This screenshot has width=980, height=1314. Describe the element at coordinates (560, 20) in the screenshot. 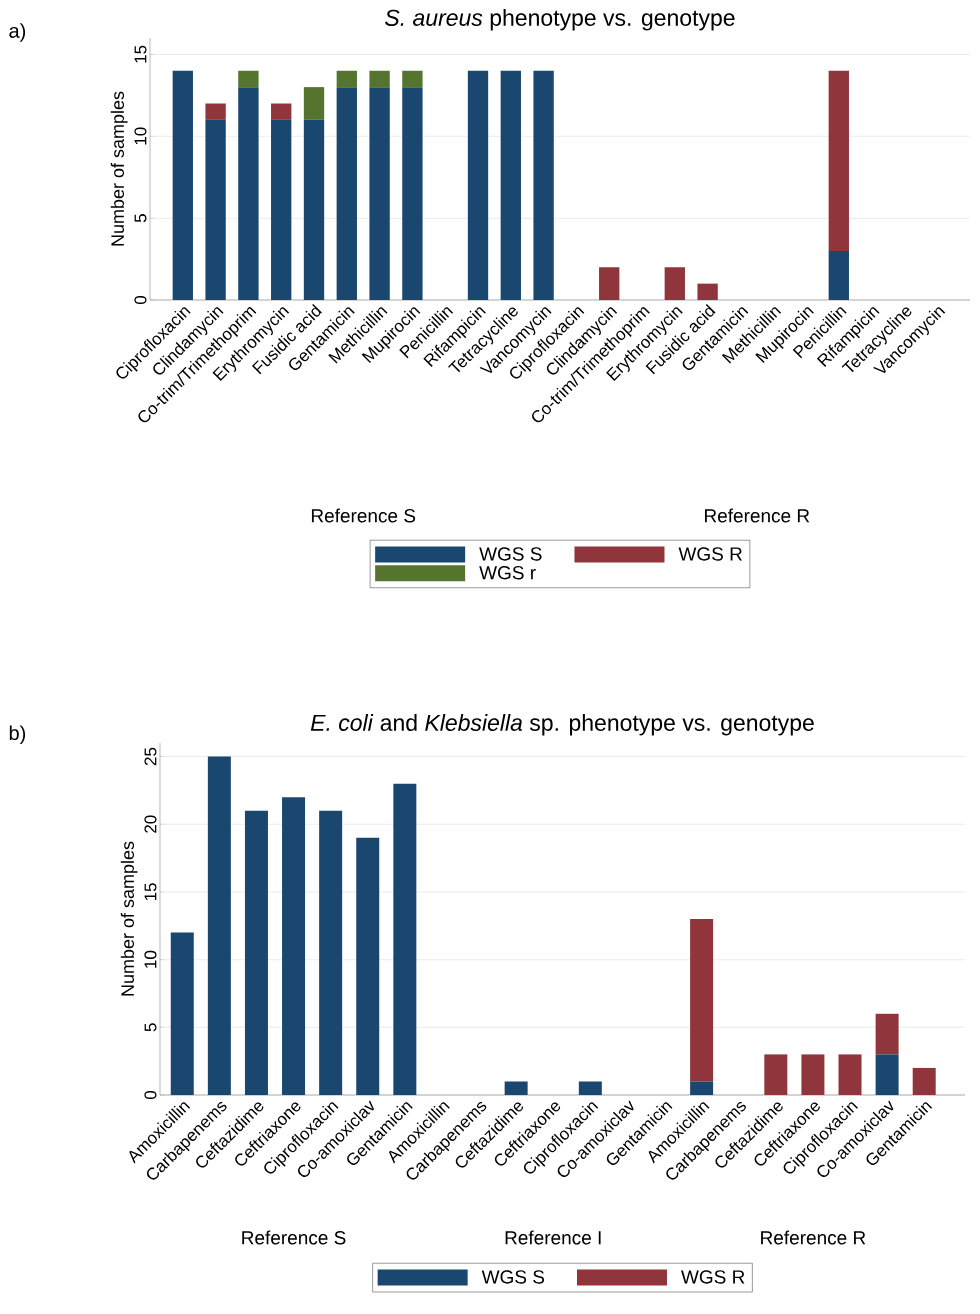

I see `chart-title: S. aureus phenotype vs. genotype` at that location.